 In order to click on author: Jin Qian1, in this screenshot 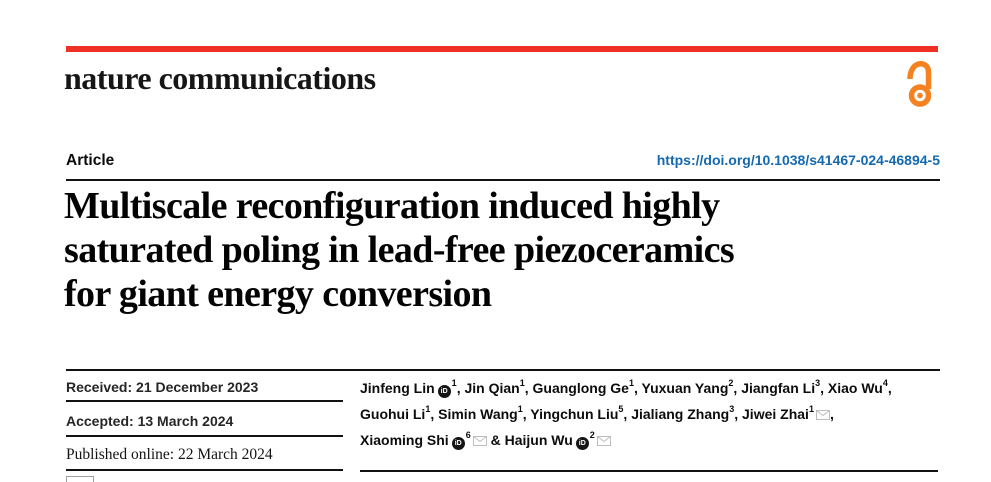, I will do `click(498, 387)`.